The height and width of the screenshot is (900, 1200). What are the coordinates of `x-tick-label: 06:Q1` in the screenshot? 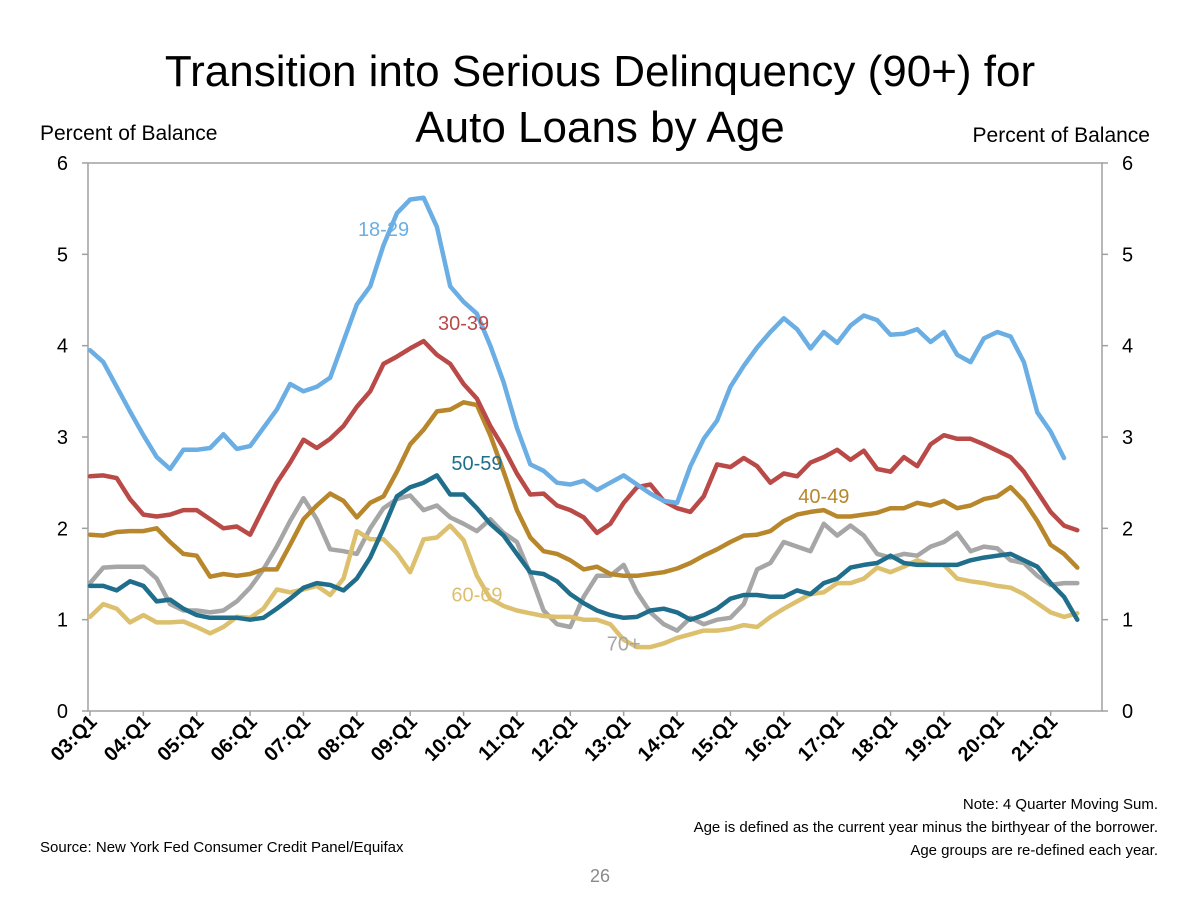 It's located at (234, 738).